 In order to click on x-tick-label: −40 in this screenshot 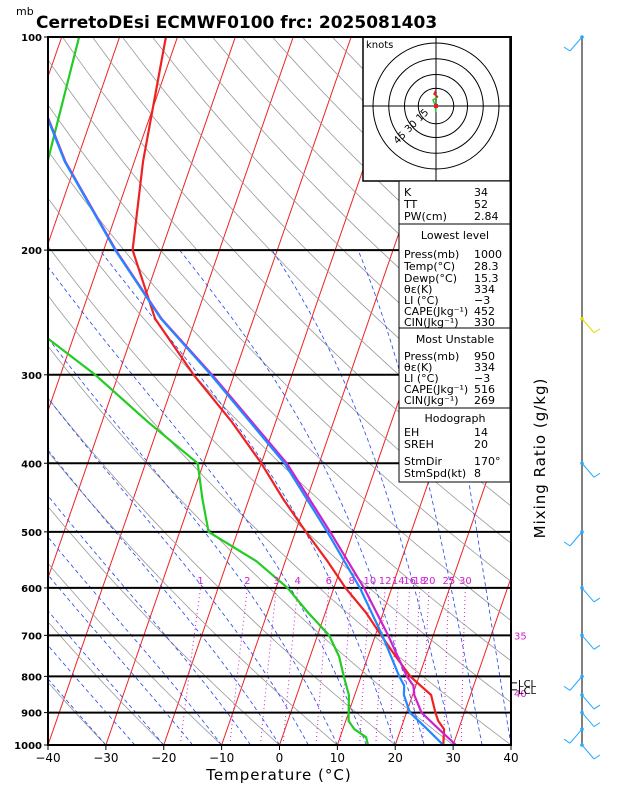, I will do `click(47, 758)`.